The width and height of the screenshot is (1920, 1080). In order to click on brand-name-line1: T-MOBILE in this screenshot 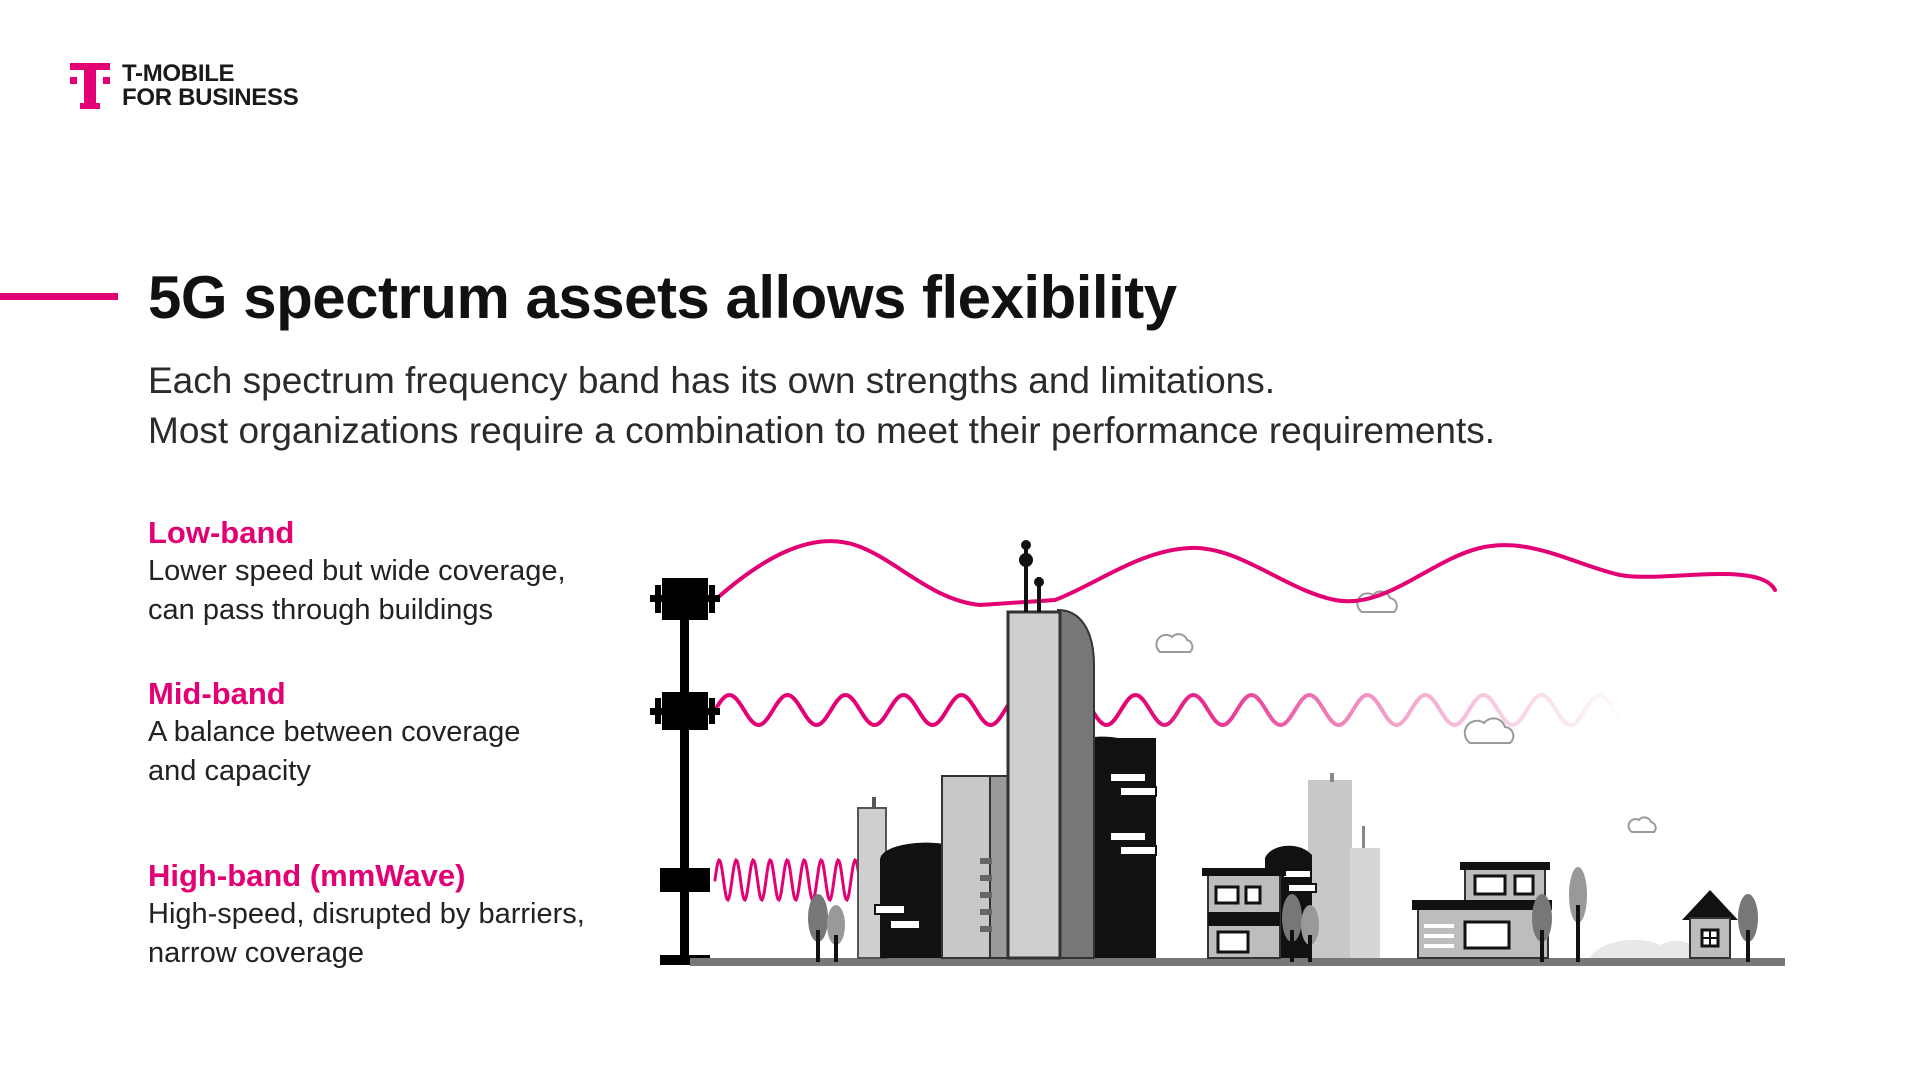, I will do `click(178, 73)`.